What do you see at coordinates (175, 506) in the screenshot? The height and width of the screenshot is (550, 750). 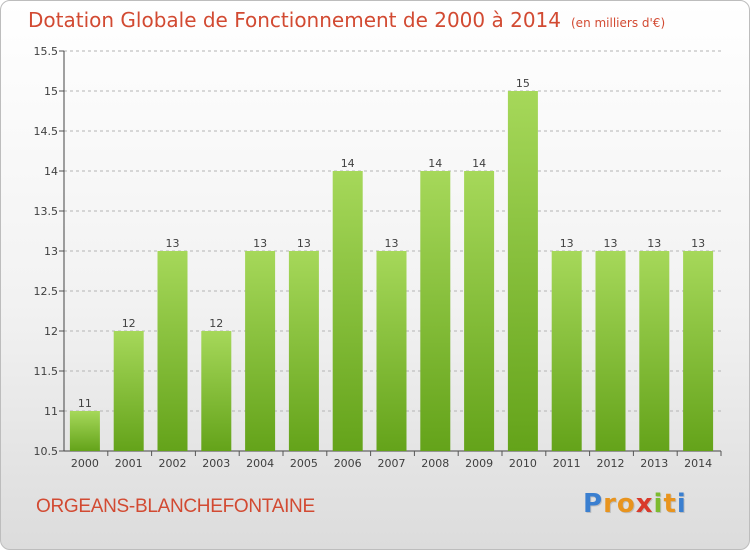 I see `commune-name: ORGEANS-BLANCHEFONTAINE` at bounding box center [175, 506].